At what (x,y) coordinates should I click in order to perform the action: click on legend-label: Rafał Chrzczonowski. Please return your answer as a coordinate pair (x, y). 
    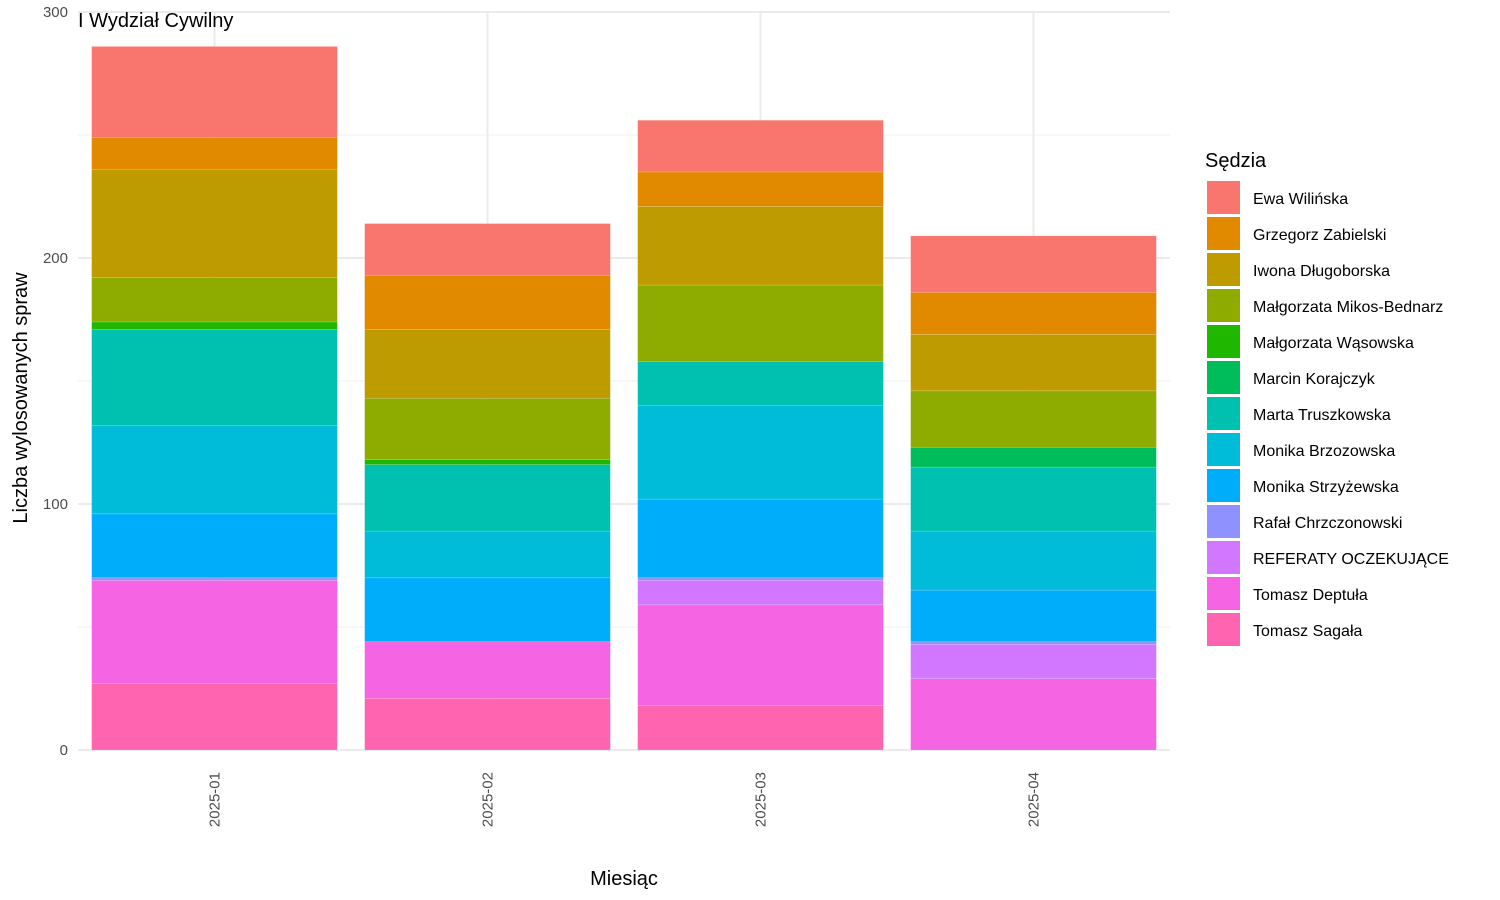
    Looking at the image, I should click on (1327, 523).